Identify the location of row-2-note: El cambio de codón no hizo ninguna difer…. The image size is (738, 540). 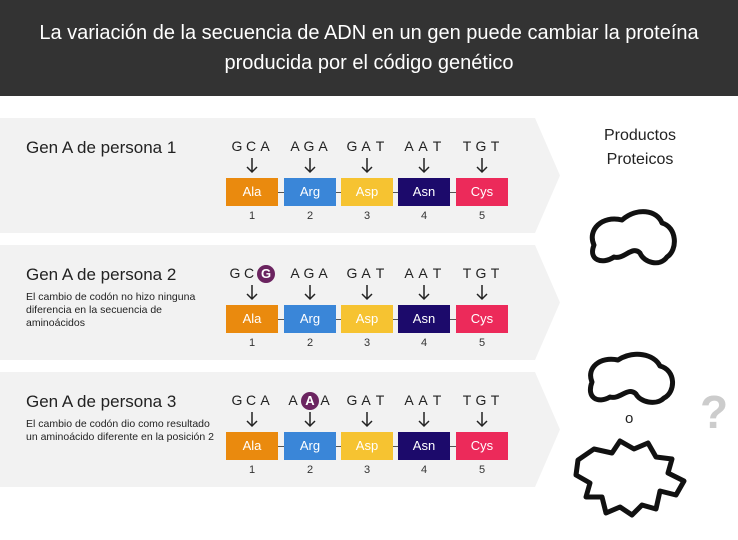
(111, 310).